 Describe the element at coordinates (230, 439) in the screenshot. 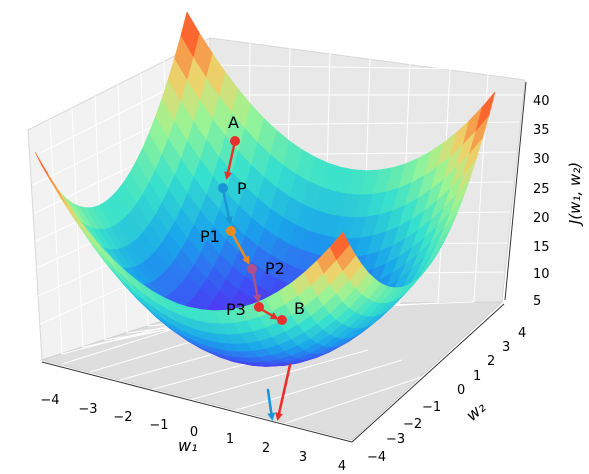

I see `x-tick-label: 1` at that location.